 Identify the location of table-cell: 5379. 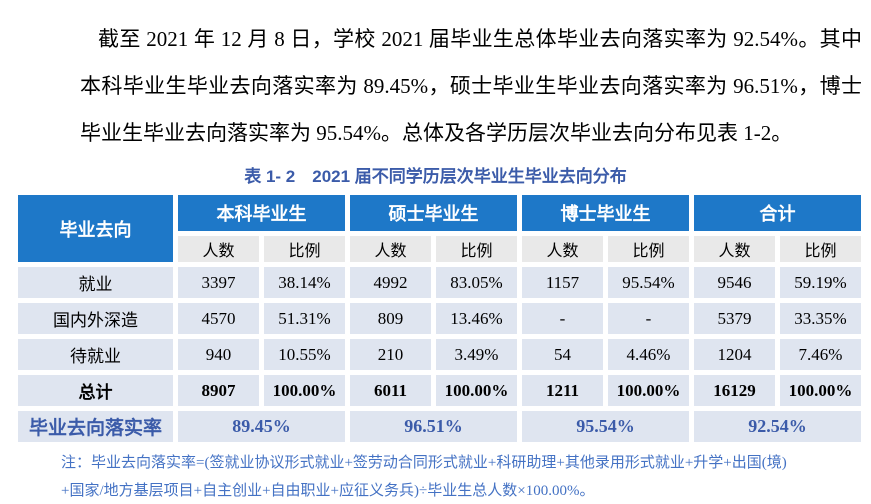
(734, 318).